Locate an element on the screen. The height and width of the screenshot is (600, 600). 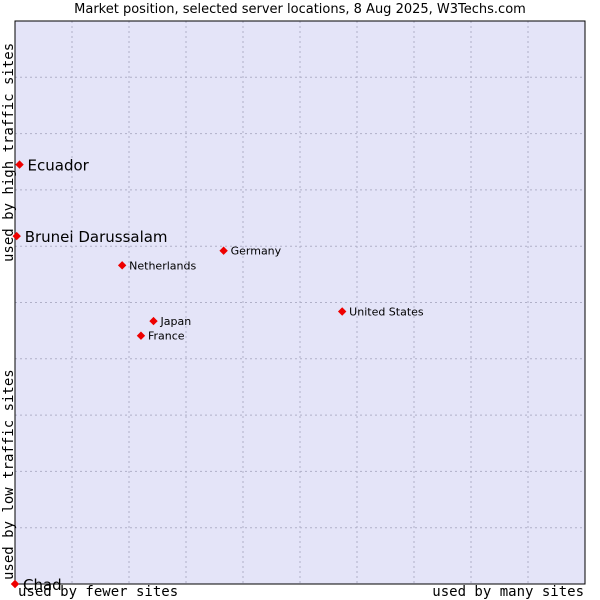
data-point-label: Ecuador is located at coordinates (59, 166).